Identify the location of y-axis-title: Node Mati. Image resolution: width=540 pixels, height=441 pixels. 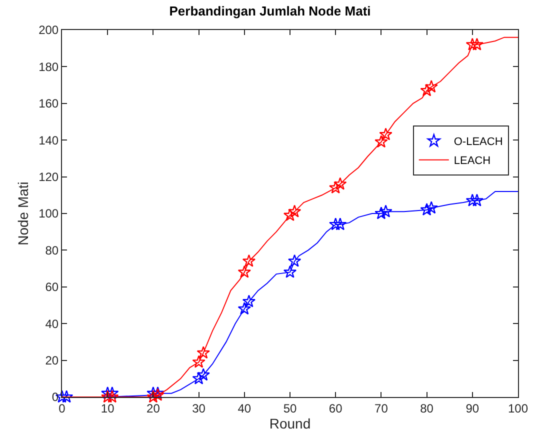
(23, 214).